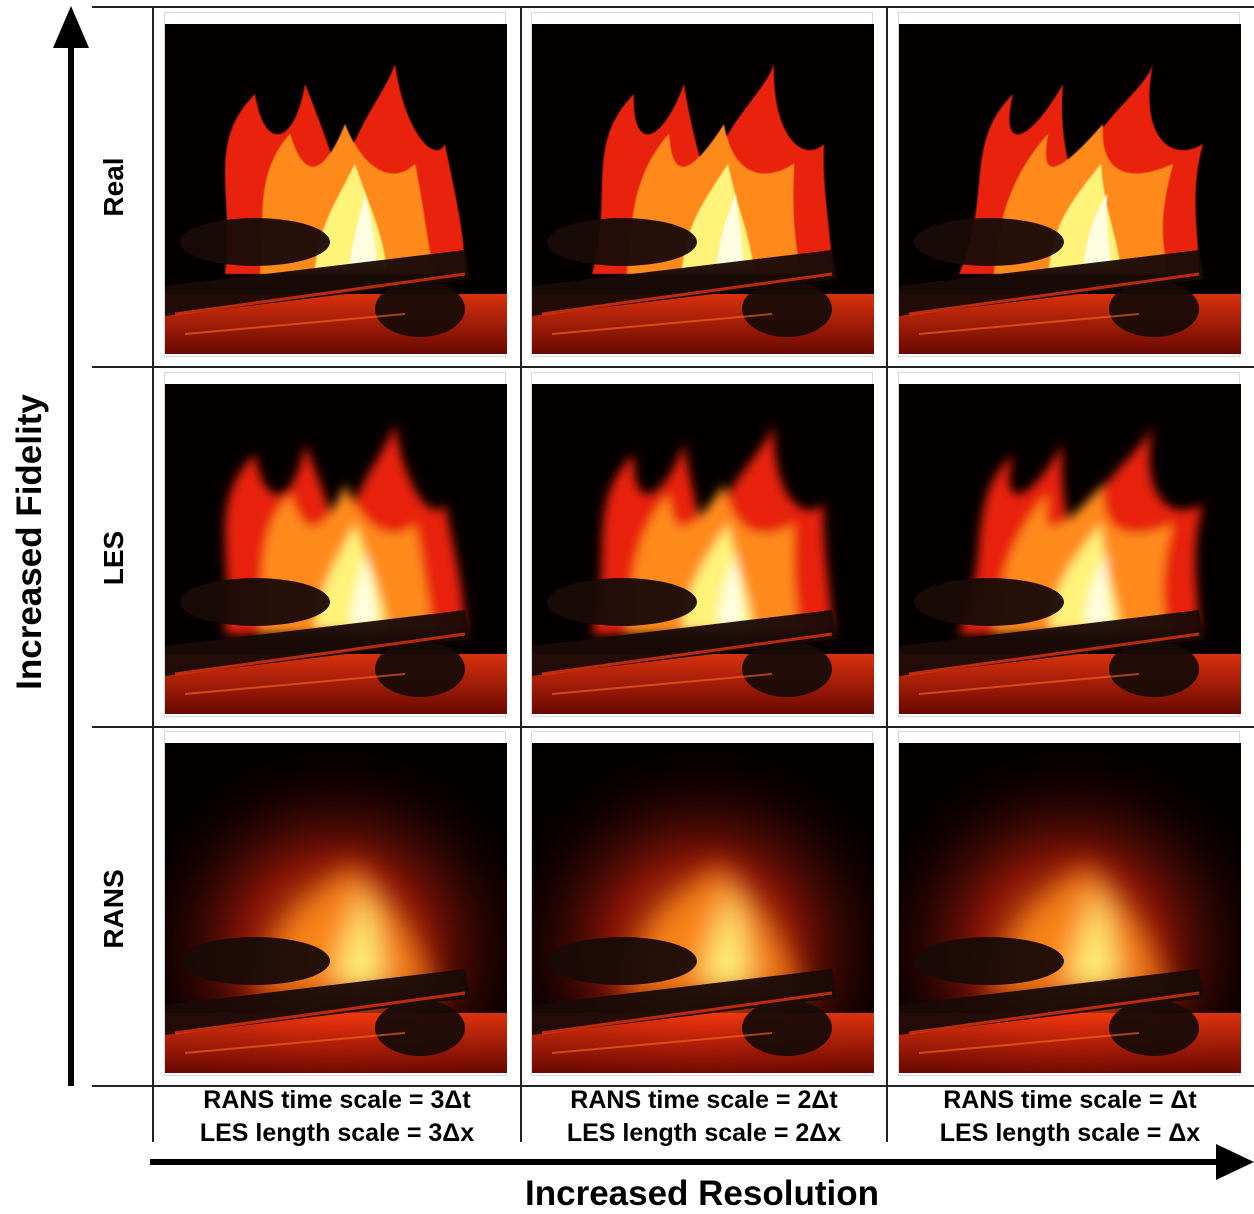  Describe the element at coordinates (1070, 1133) in the screenshot. I see `caption-les-length-scale: LES length scale = Δx` at that location.